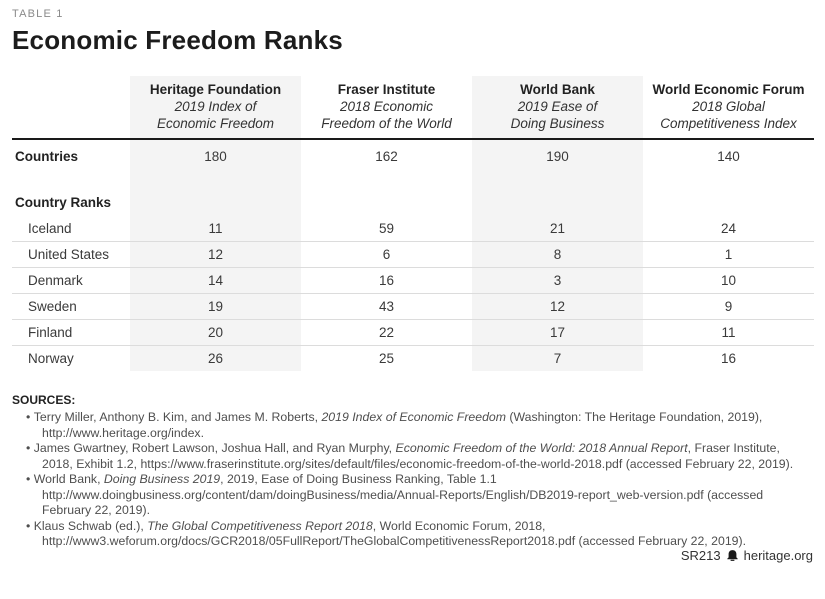 The image size is (825, 599). I want to click on rank-value: 20, so click(215, 332).